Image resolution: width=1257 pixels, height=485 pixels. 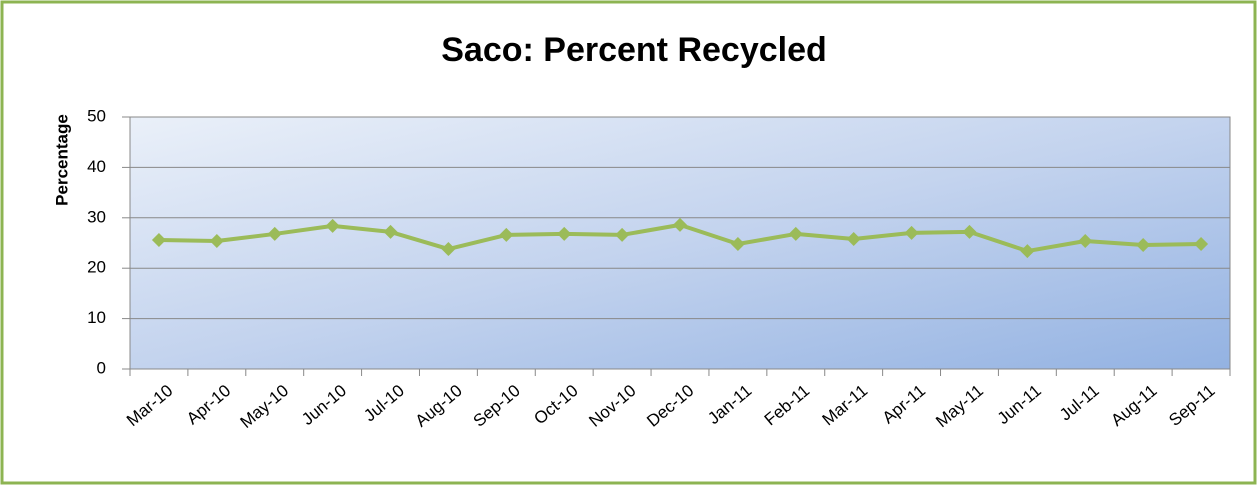 What do you see at coordinates (634, 50) in the screenshot?
I see `chart-title: Saco: Percent Recycled` at bounding box center [634, 50].